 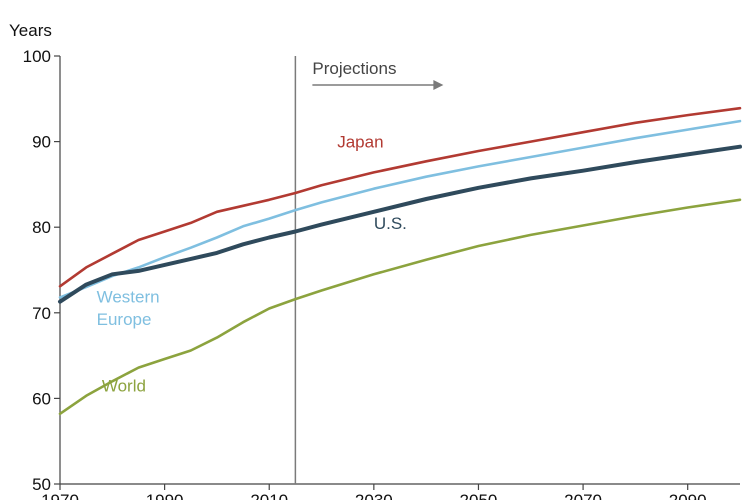 I want to click on series-label: World, so click(x=124, y=386).